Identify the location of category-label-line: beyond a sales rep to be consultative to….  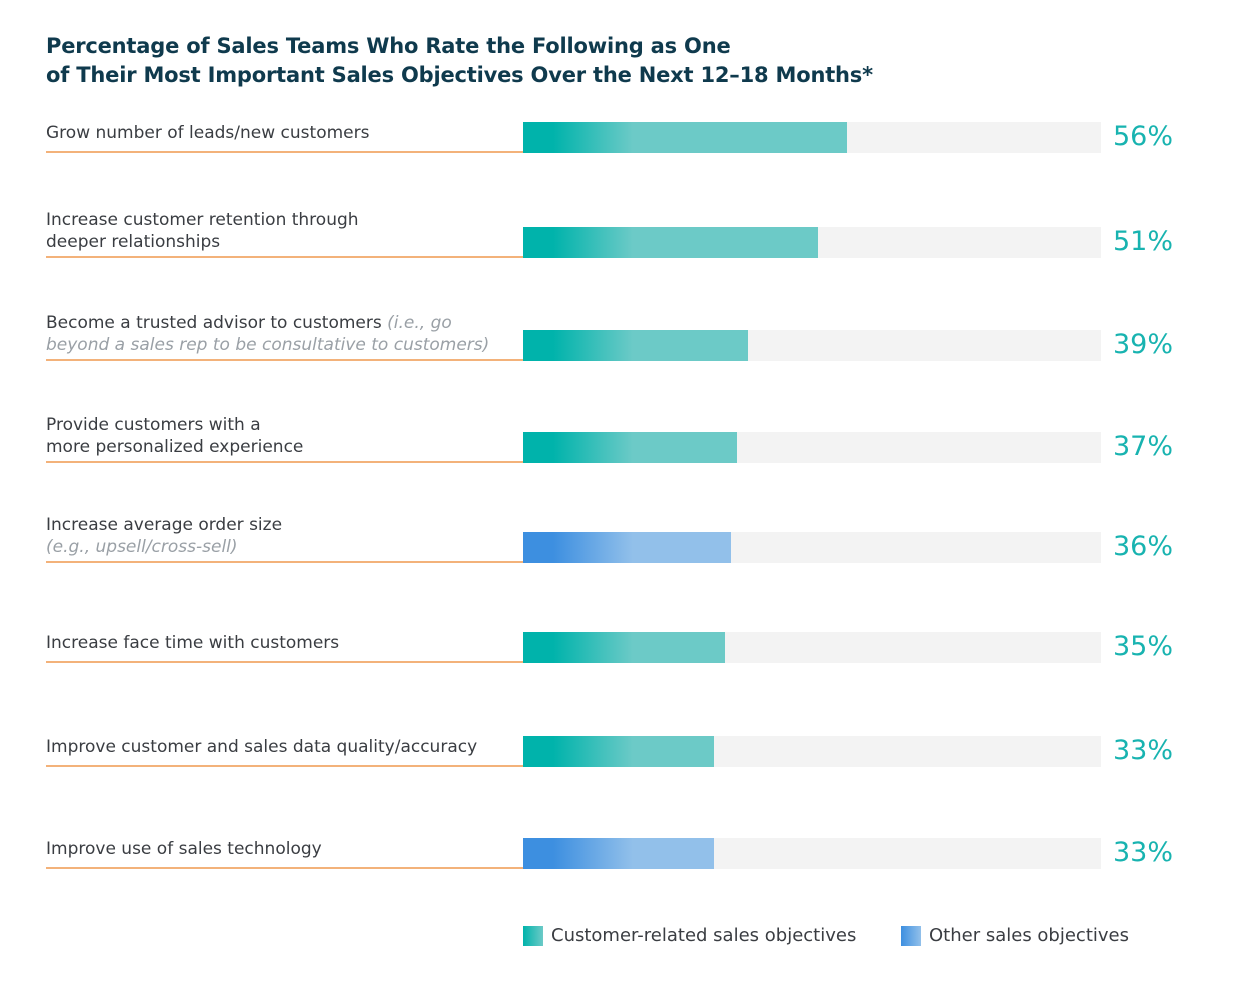
(281, 345).